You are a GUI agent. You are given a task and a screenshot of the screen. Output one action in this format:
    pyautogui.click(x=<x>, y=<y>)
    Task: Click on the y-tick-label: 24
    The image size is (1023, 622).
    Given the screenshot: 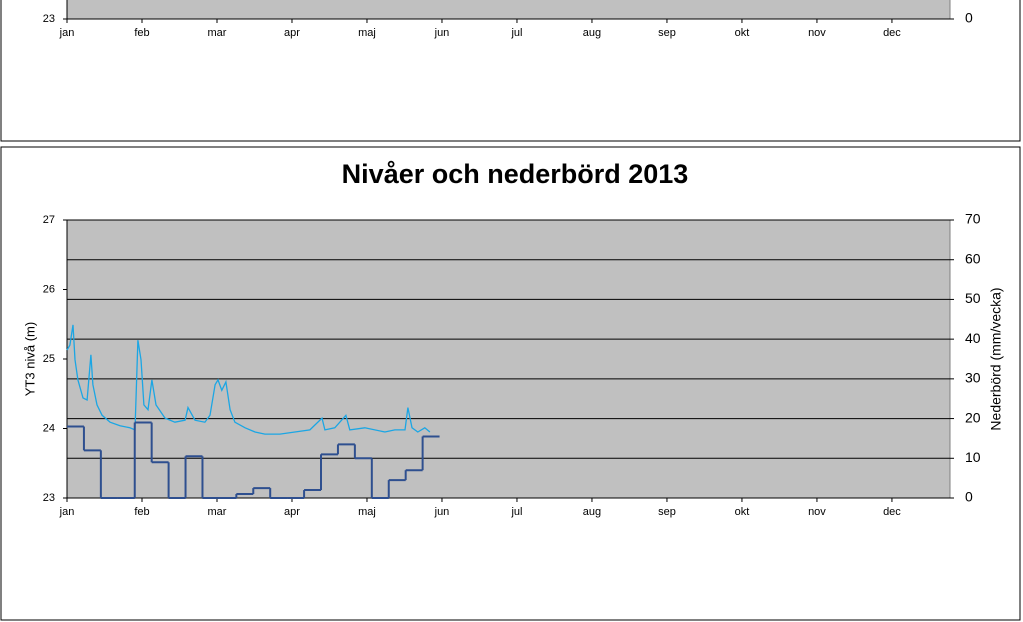 What is the action you would take?
    pyautogui.click(x=49, y=428)
    